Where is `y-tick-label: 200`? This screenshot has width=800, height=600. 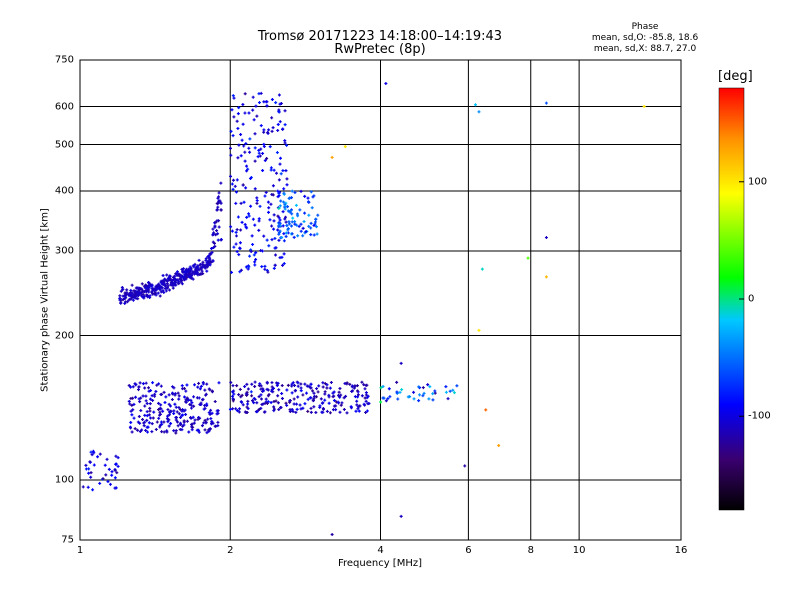 y-tick-label: 200 is located at coordinates (64, 336).